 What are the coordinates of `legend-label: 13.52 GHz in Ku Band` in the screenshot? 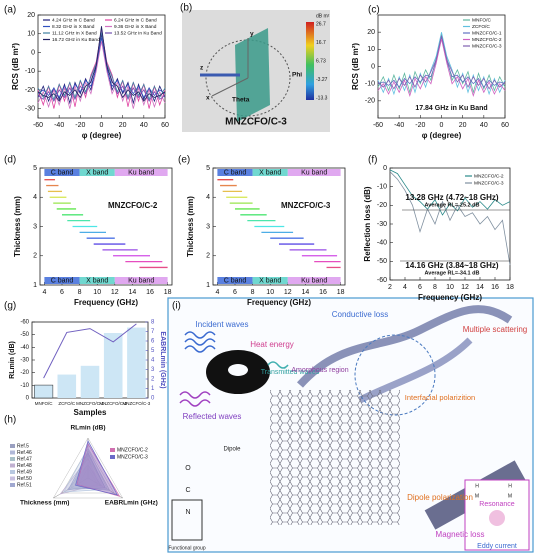 It's located at (138, 33).